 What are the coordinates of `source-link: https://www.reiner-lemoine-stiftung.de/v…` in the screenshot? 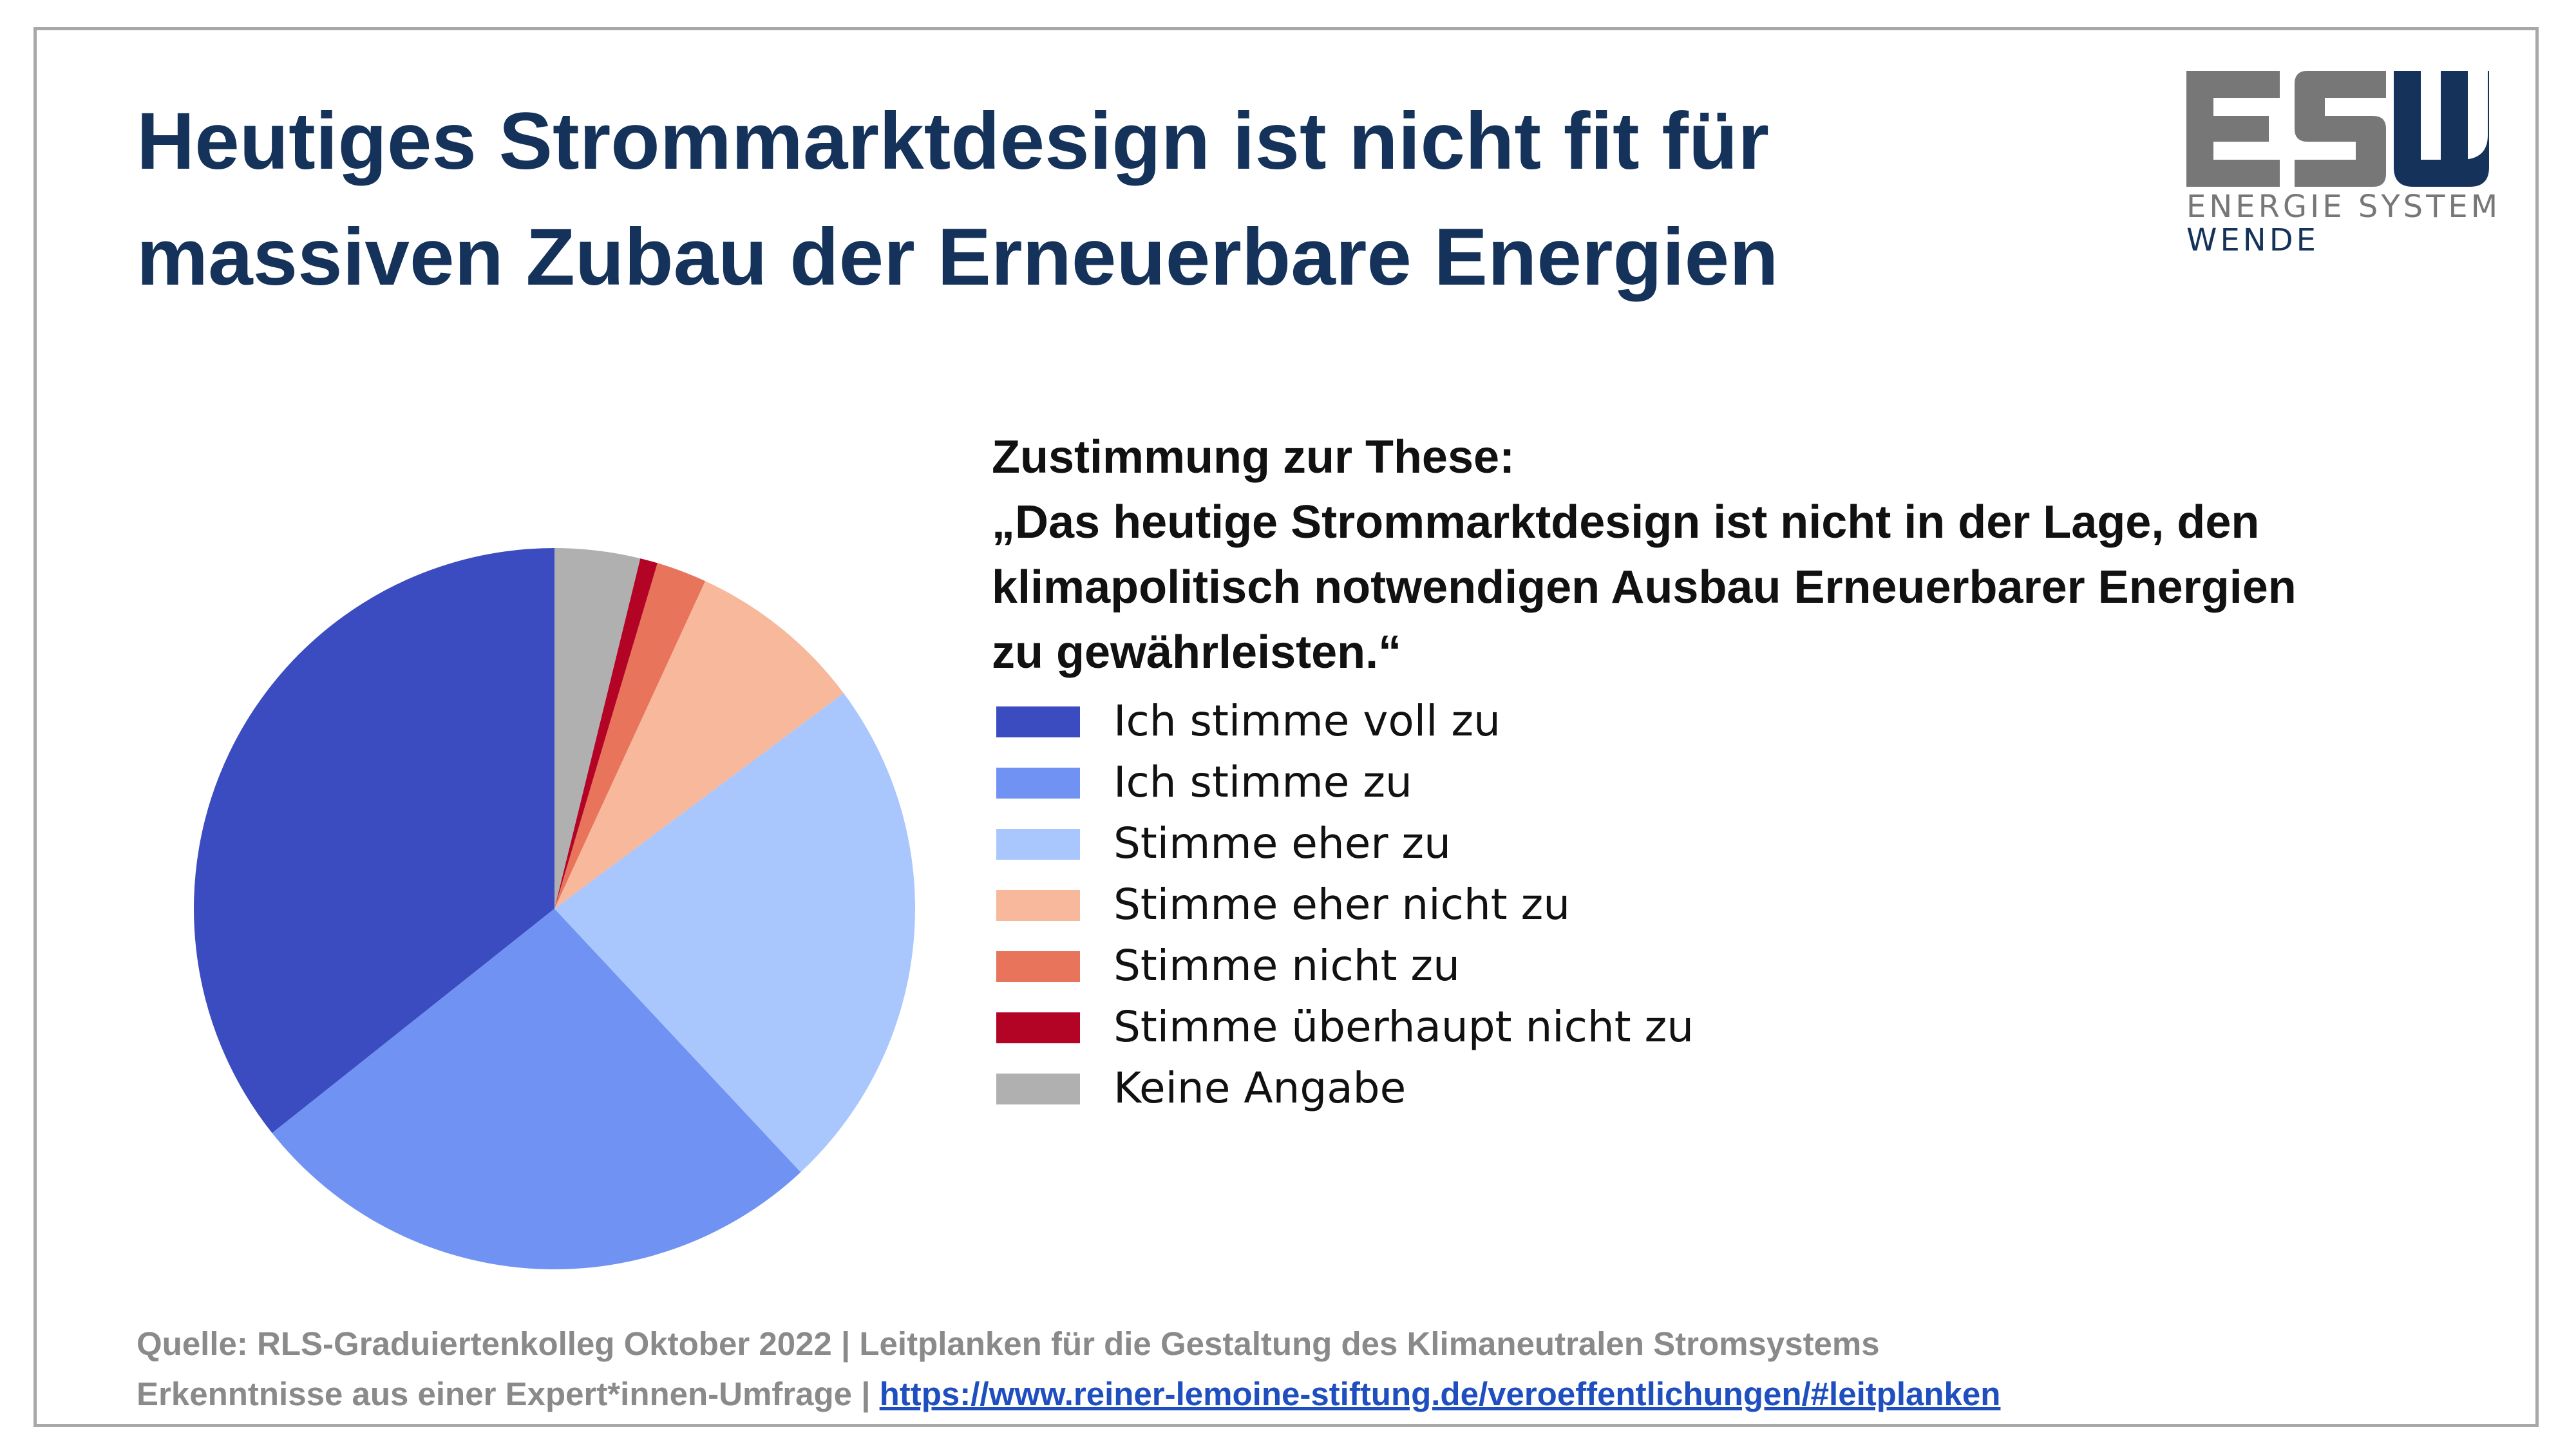 It's located at (1440, 1394).